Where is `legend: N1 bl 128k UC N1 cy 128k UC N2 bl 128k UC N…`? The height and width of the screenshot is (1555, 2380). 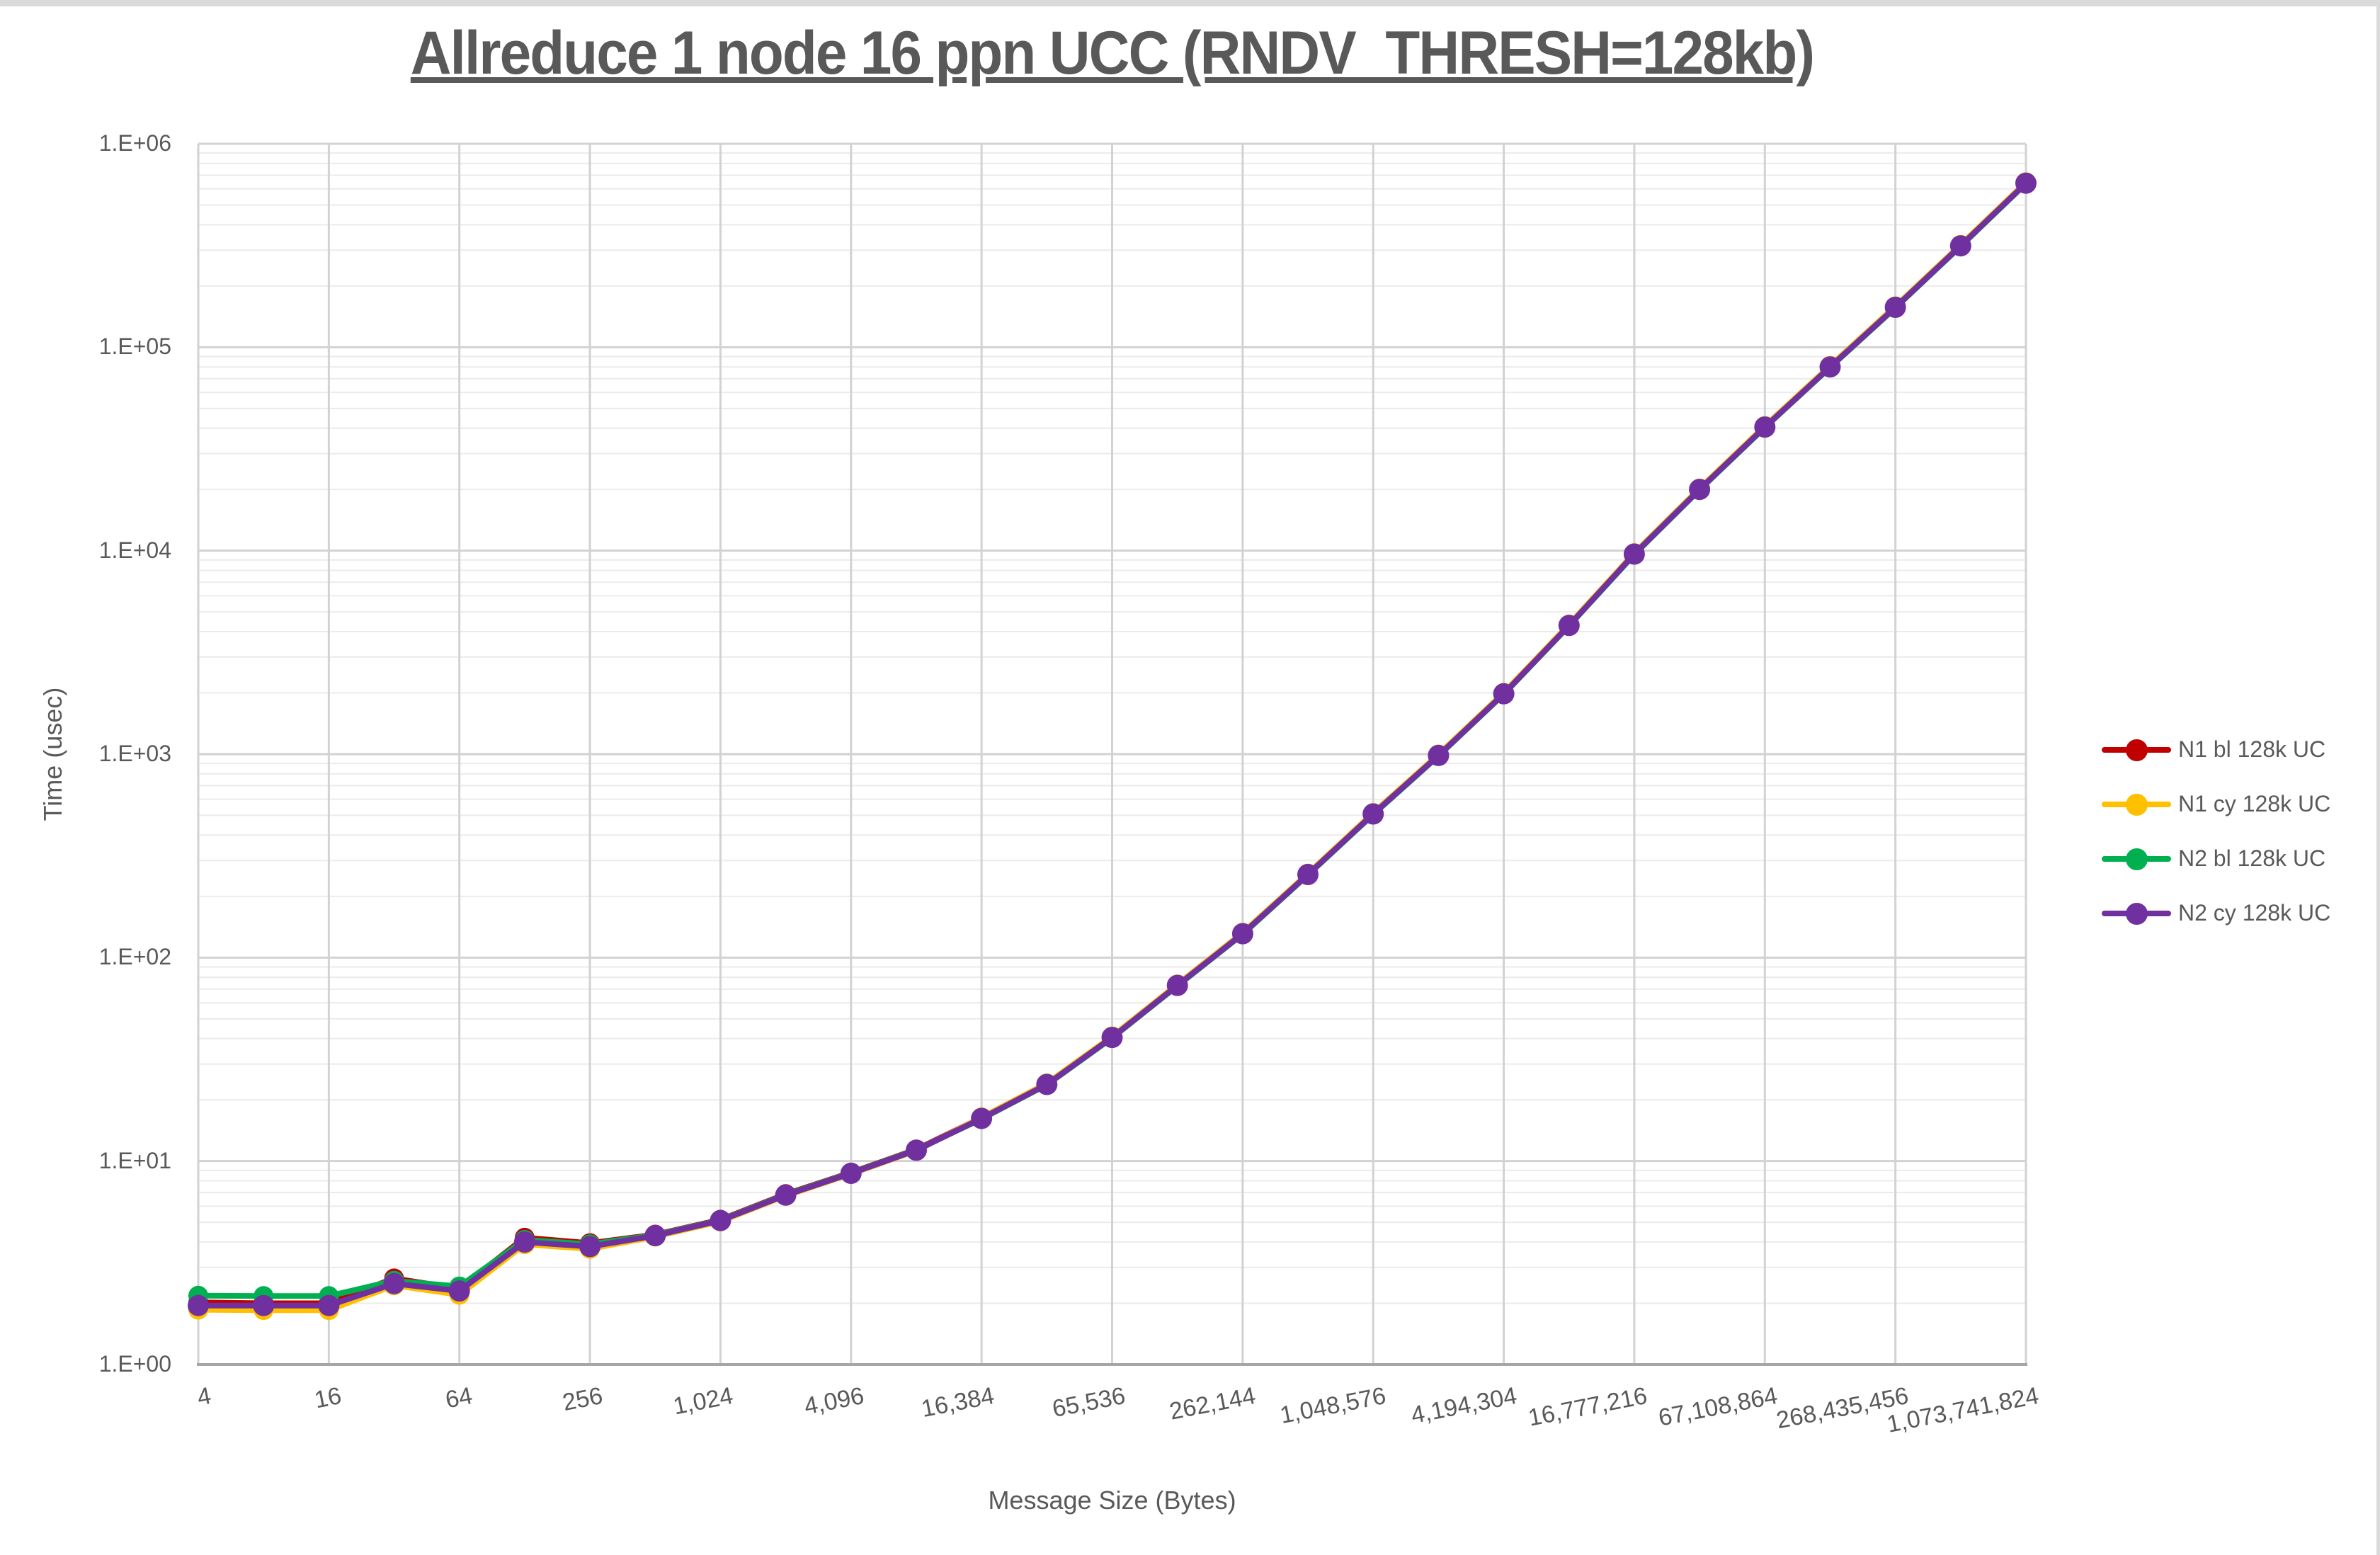 legend: N1 bl 128k UC N1 cy 128k UC N2 bl 128k UC N… is located at coordinates (2216, 831).